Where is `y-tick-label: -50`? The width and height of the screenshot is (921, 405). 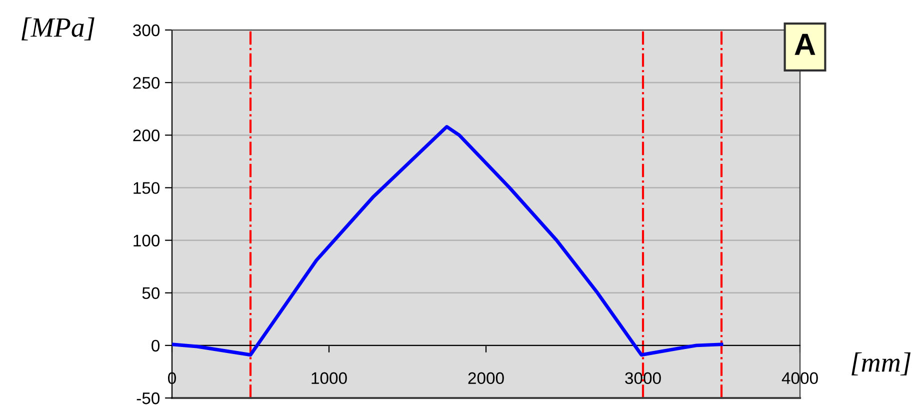
y-tick-label: -50 is located at coordinates (148, 398).